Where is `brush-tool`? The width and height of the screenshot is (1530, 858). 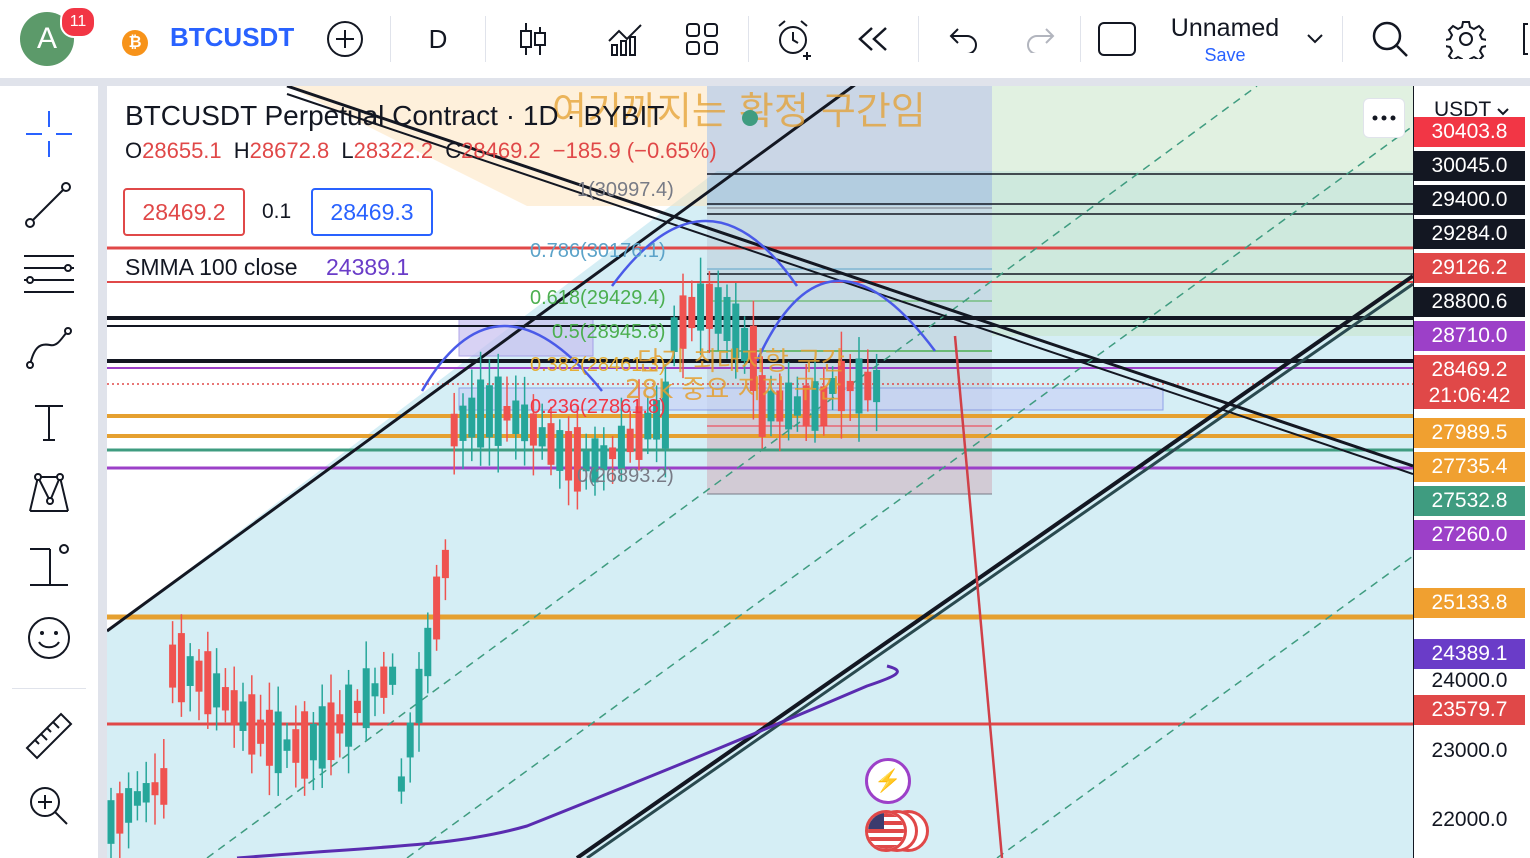
brush-tool is located at coordinates (49, 348).